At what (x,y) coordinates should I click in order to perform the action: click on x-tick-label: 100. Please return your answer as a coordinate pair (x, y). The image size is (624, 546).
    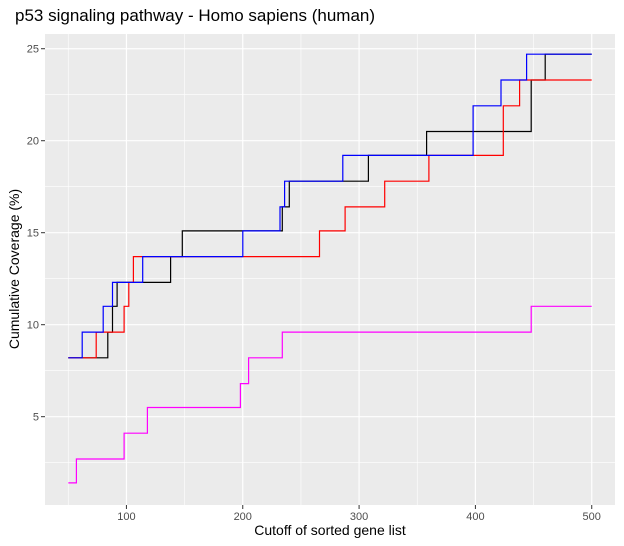
    Looking at the image, I should click on (126, 517).